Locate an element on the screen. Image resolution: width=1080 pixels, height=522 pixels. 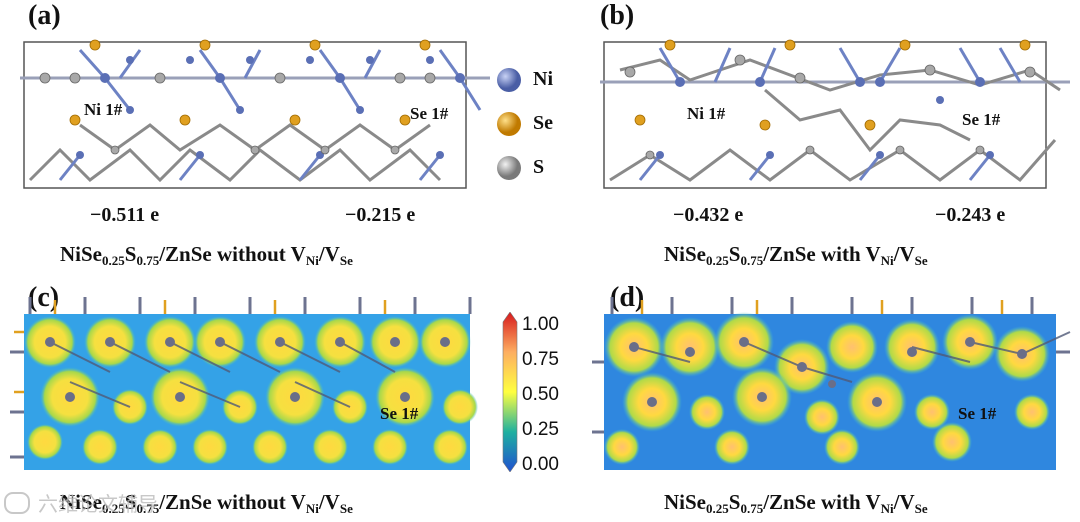
panel-b-label: (b) is located at coordinates (617, 15).